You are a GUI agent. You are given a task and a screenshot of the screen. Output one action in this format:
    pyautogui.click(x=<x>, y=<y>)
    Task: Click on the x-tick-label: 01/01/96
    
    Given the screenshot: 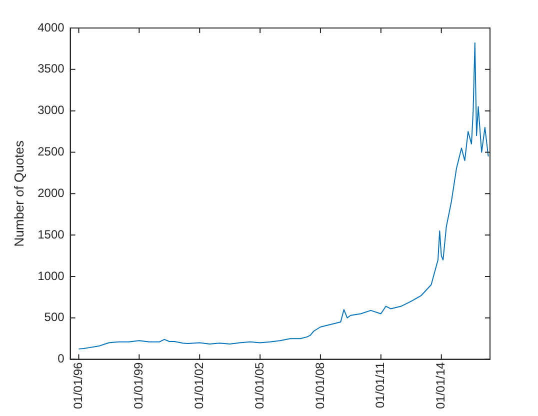 What is the action you would take?
    pyautogui.click(x=78, y=386)
    